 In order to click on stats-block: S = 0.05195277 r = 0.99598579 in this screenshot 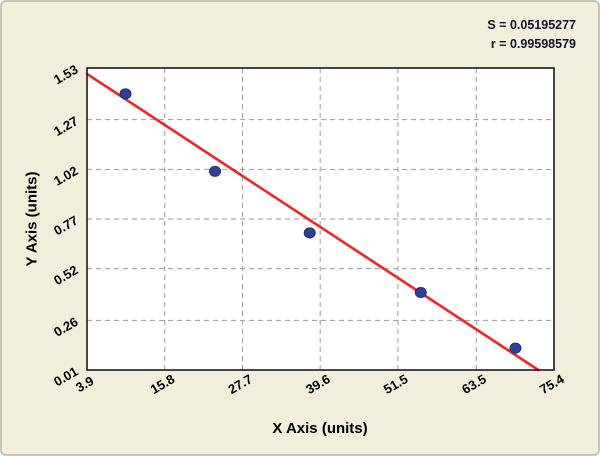, I will do `click(531, 35)`.